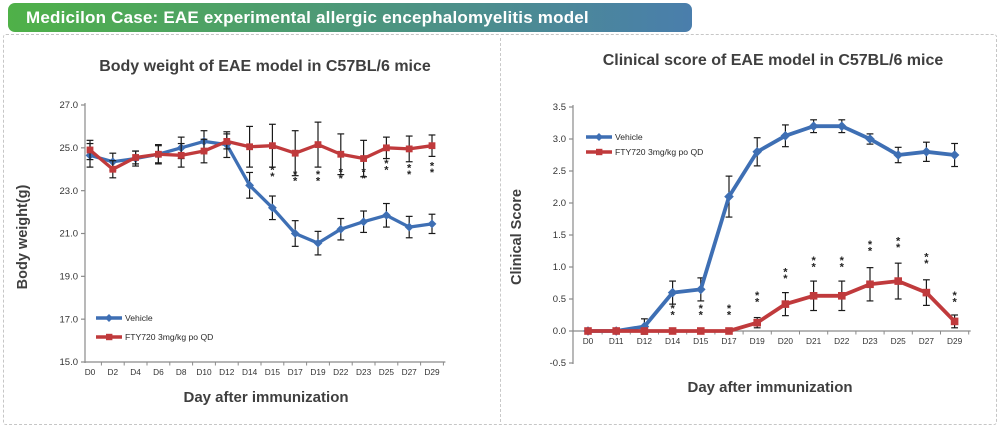 The height and width of the screenshot is (433, 1000). Describe the element at coordinates (69, 191) in the screenshot. I see `svg-text: 23.0` at that location.